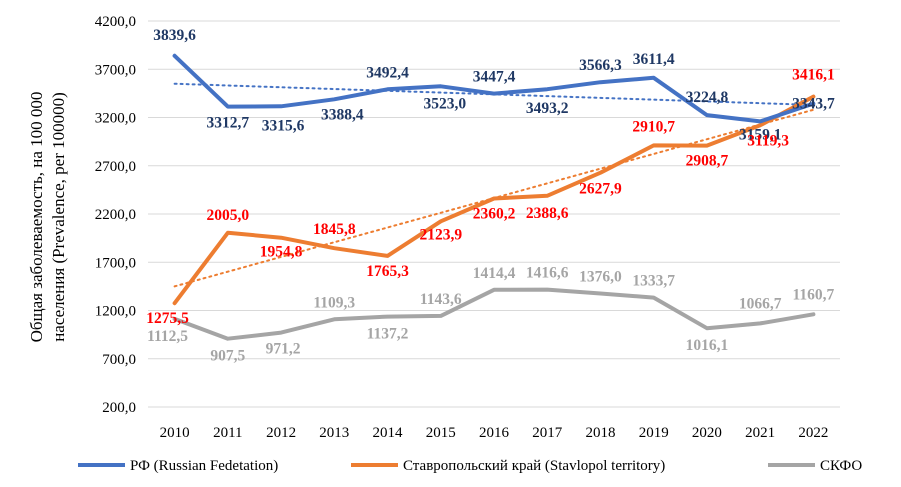 Image resolution: width=901 pixels, height=487 pixels. Describe the element at coordinates (440, 234) in the screenshot. I see `data-label-stavropol: 2123,9` at that location.